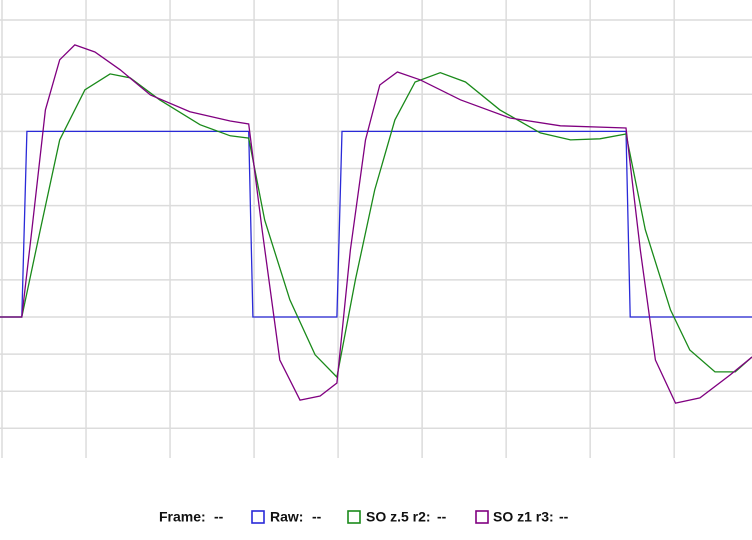  What do you see at coordinates (398, 517) in the screenshot?
I see `legend-label: SO z.5 r2:` at bounding box center [398, 517].